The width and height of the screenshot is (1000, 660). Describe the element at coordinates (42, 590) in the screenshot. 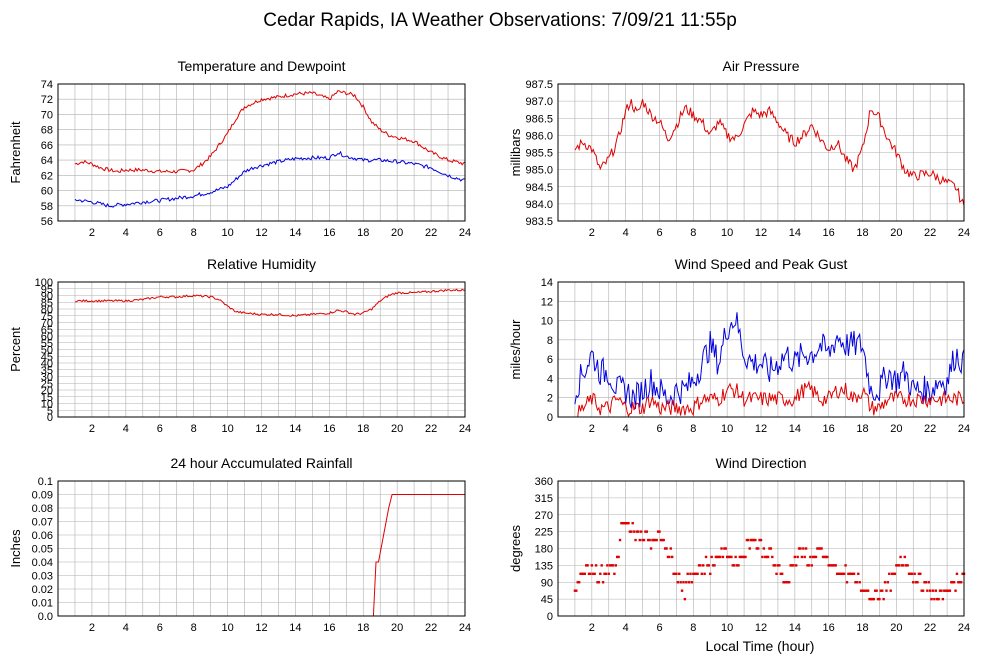

I see `y-tick-label: 0.02` at that location.